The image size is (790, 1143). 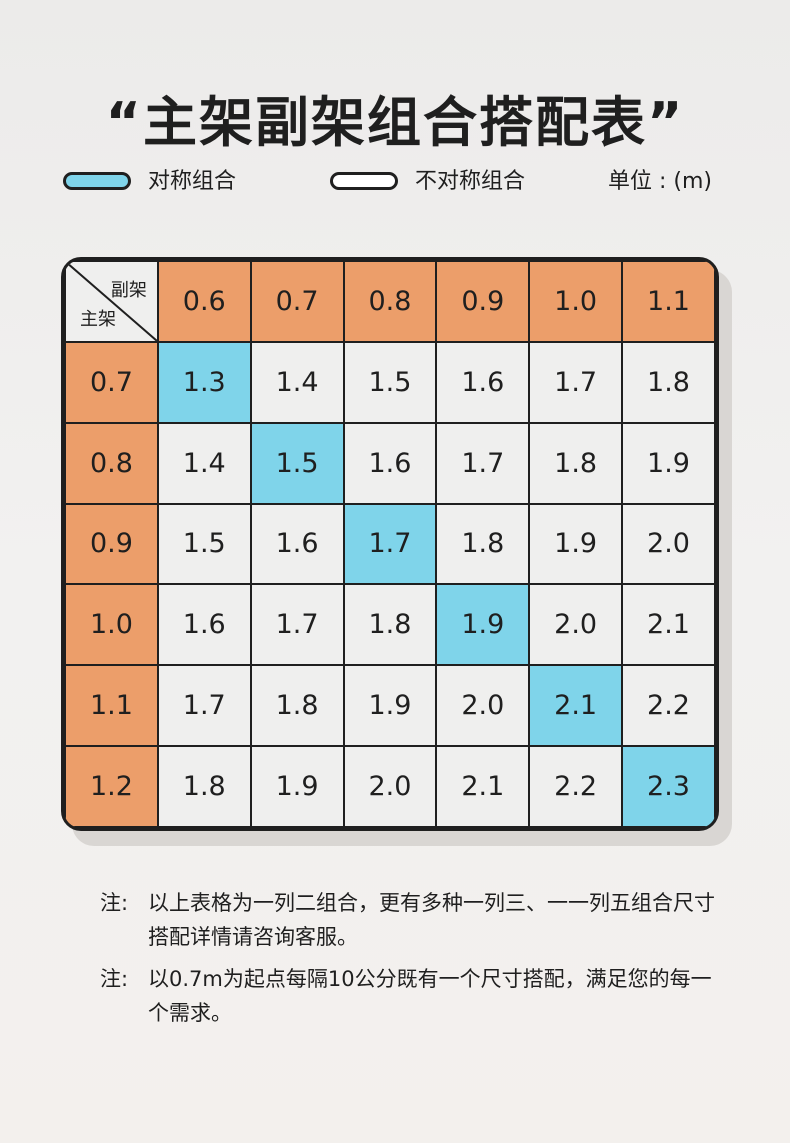 I want to click on symmetric-cell: 1.3, so click(x=204, y=382).